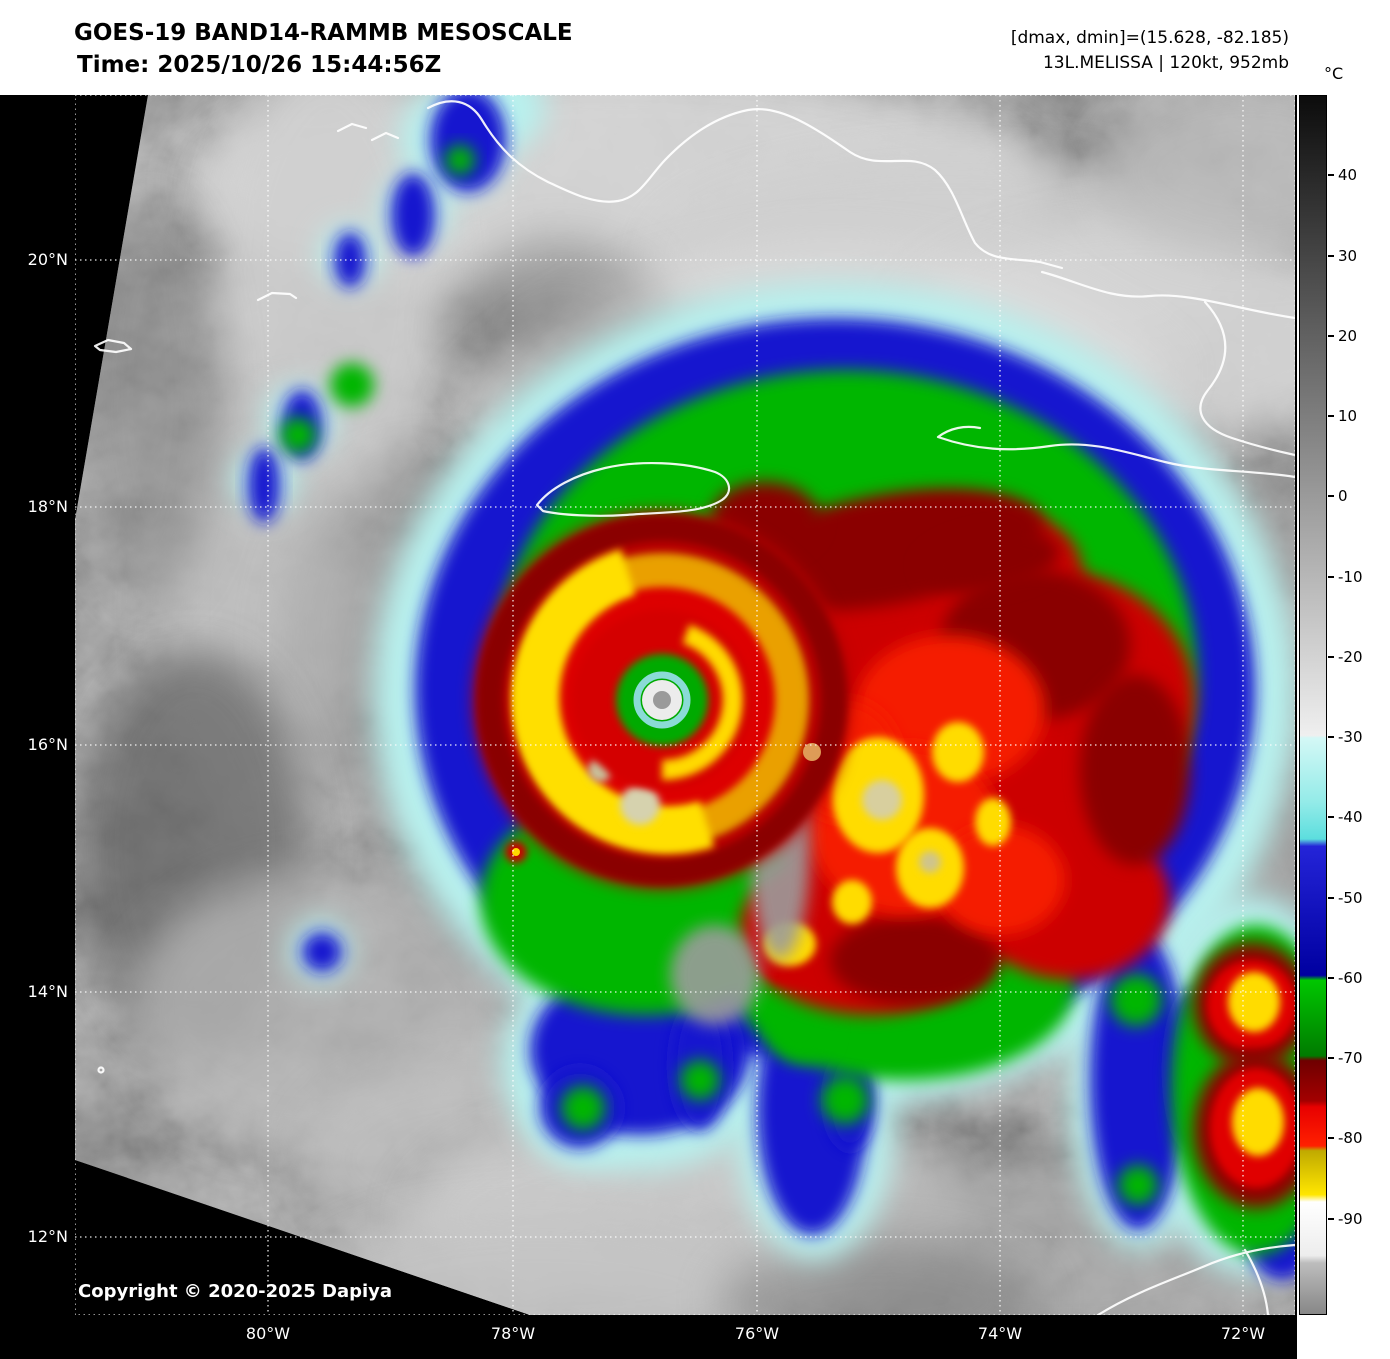 This screenshot has width=1390, height=1359. I want to click on page-title: GOES-19 BAND14-RAMMB MESOSCALE, so click(323, 33).